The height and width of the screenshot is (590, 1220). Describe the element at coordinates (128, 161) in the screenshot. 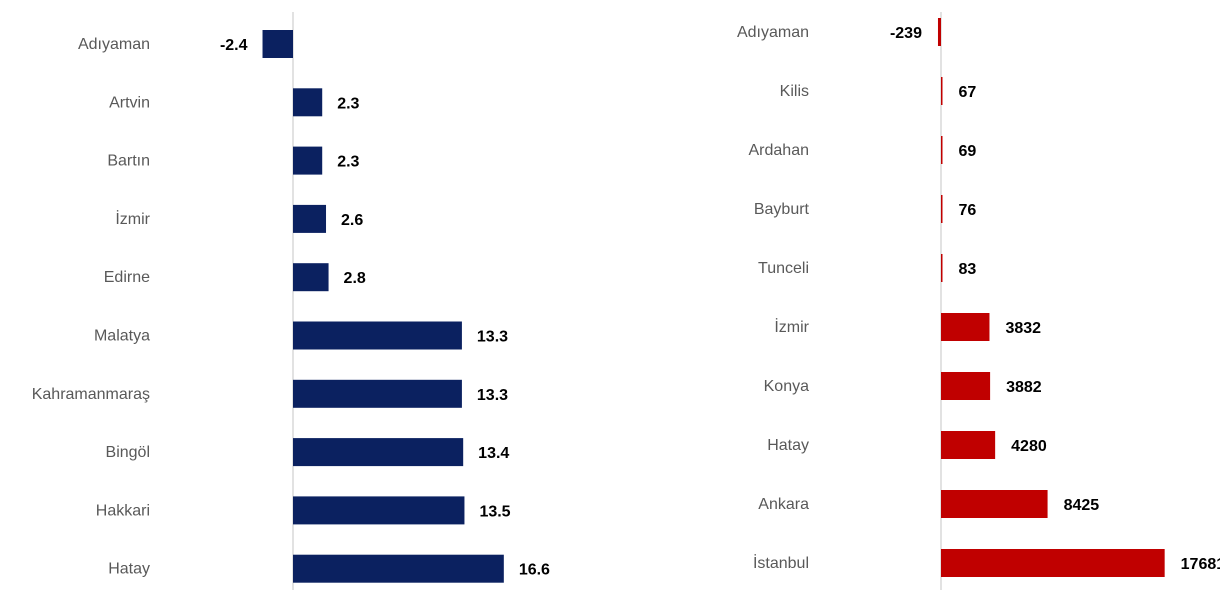

I see `category-label: Bartın` at that location.